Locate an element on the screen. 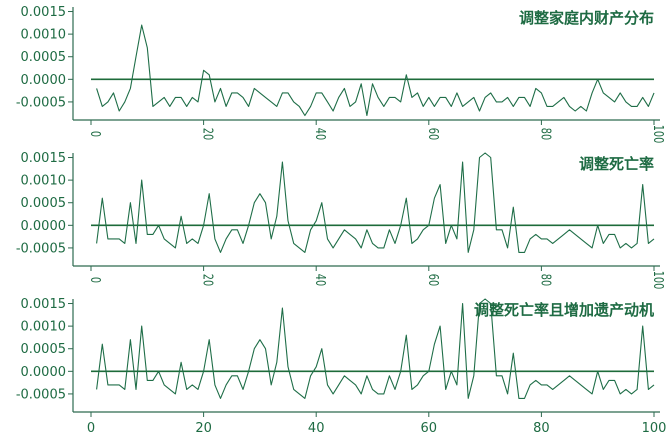  panel-title: 调整死亡率且增加遗产动机 is located at coordinates (564, 310).